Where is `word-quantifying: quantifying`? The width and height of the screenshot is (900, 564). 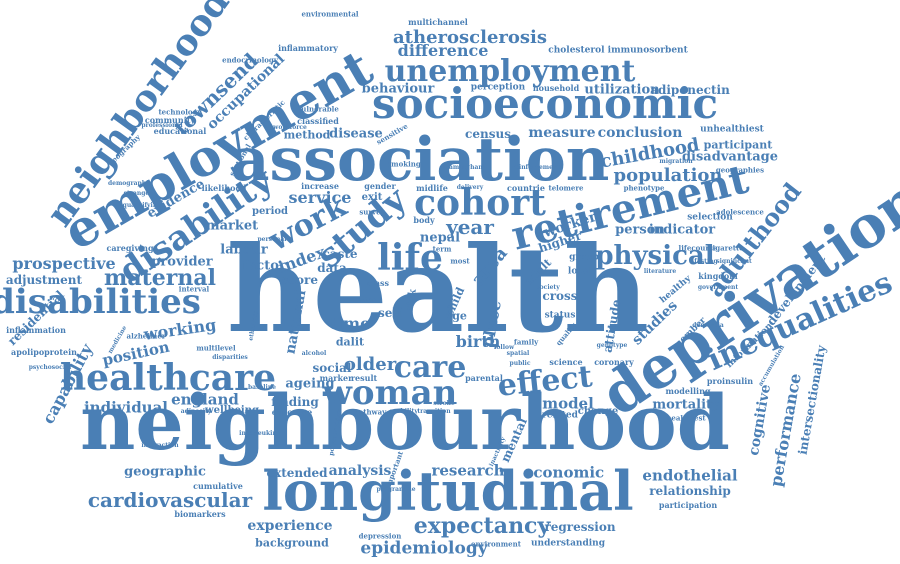
word-quantifying: quantifying is located at coordinates (142, 205).